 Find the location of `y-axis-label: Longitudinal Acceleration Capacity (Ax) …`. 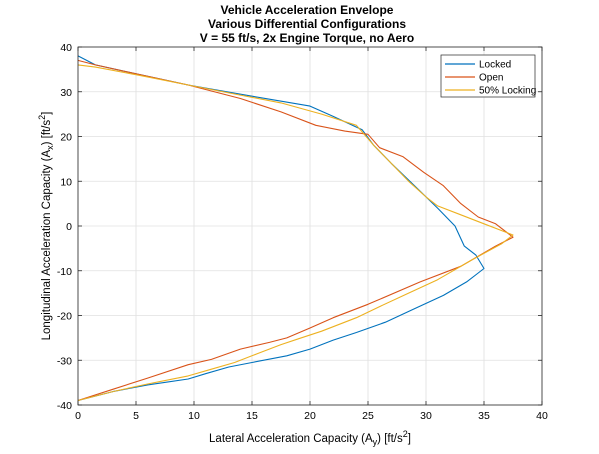

y-axis-label: Longitudinal Acceleration Capacity (Ax) … is located at coordinates (46, 226).